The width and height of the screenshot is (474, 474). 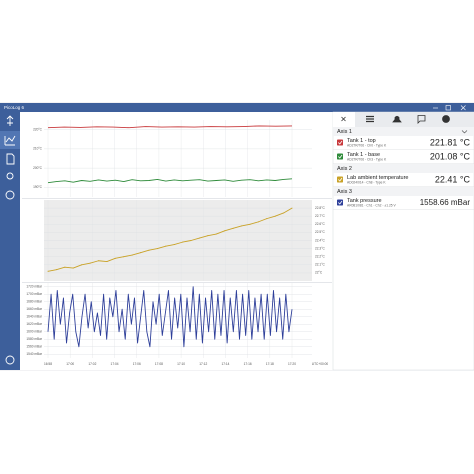 I want to click on axis-name: Axis 1, so click(x=344, y=132).